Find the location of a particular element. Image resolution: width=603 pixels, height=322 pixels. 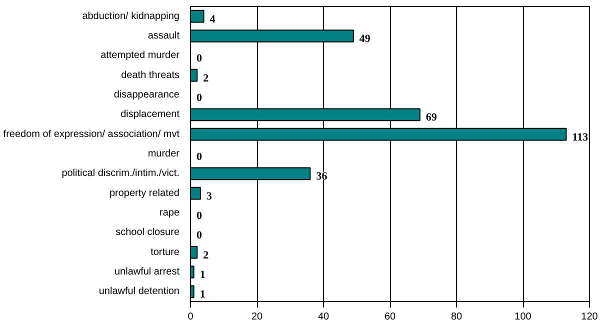

x-tick-label: 100 is located at coordinates (523, 317).